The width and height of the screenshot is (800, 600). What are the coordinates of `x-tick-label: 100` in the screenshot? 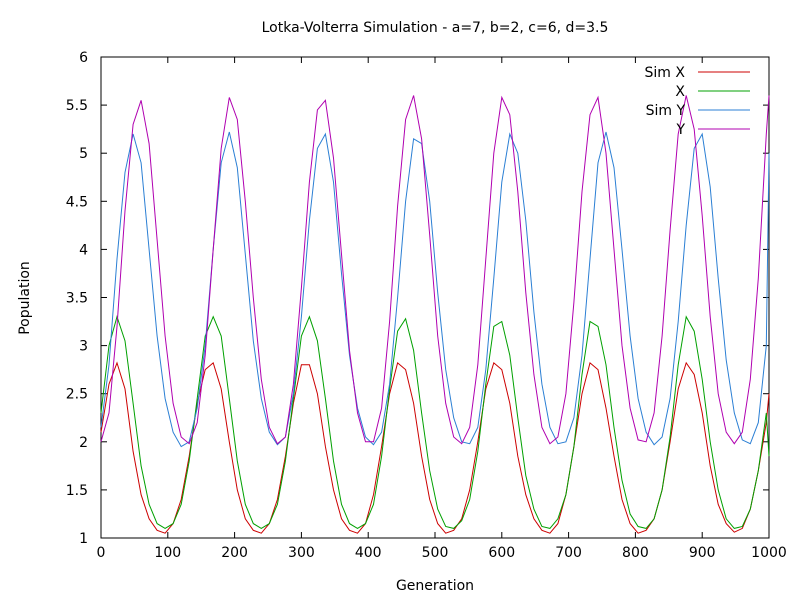 It's located at (167, 553).